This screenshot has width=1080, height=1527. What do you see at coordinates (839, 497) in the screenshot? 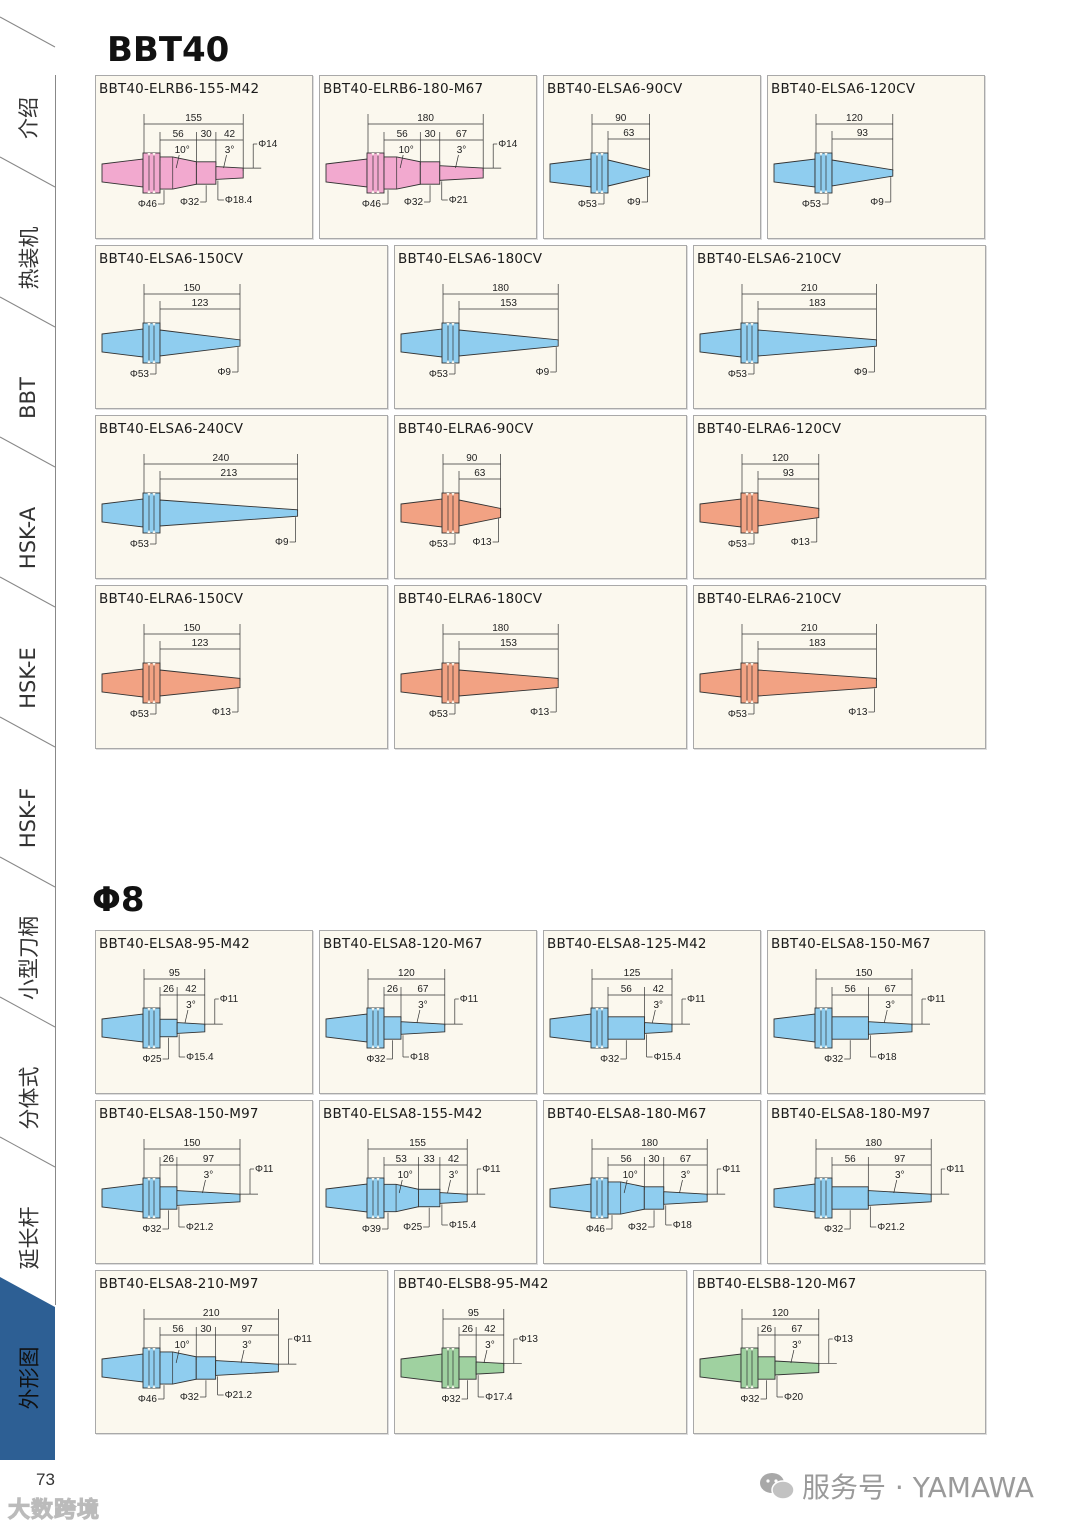
I see `product-card: BBT40-ELRA6-120CV 120 93 Φ53 Φ13` at bounding box center [839, 497].